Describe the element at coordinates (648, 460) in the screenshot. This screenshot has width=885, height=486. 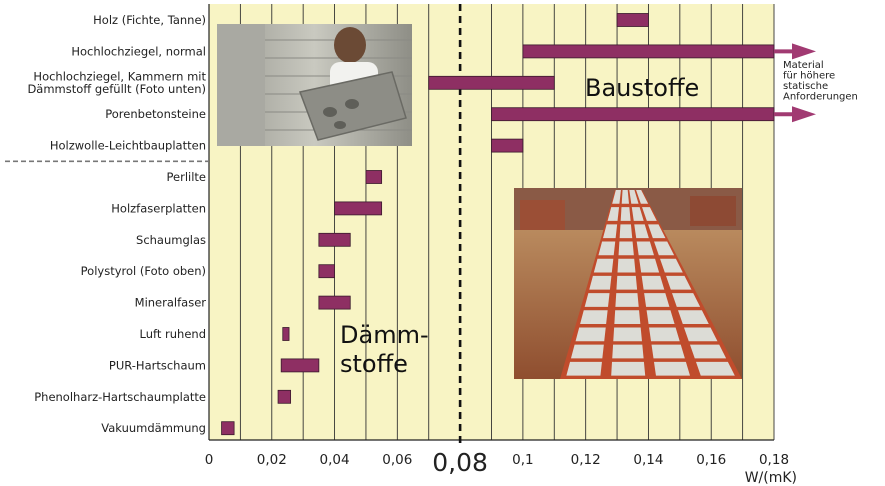
I see `tick-label: 0,14` at that location.